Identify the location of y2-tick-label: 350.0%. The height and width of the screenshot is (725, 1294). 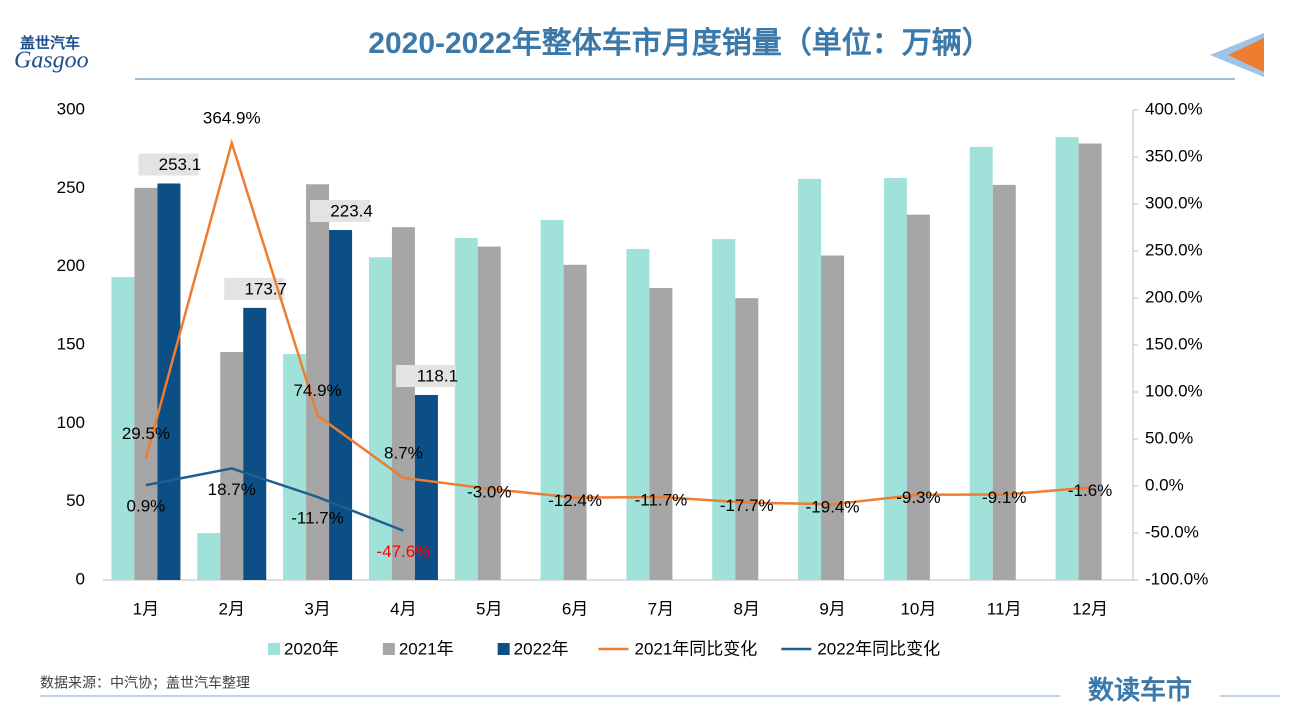
(1174, 155).